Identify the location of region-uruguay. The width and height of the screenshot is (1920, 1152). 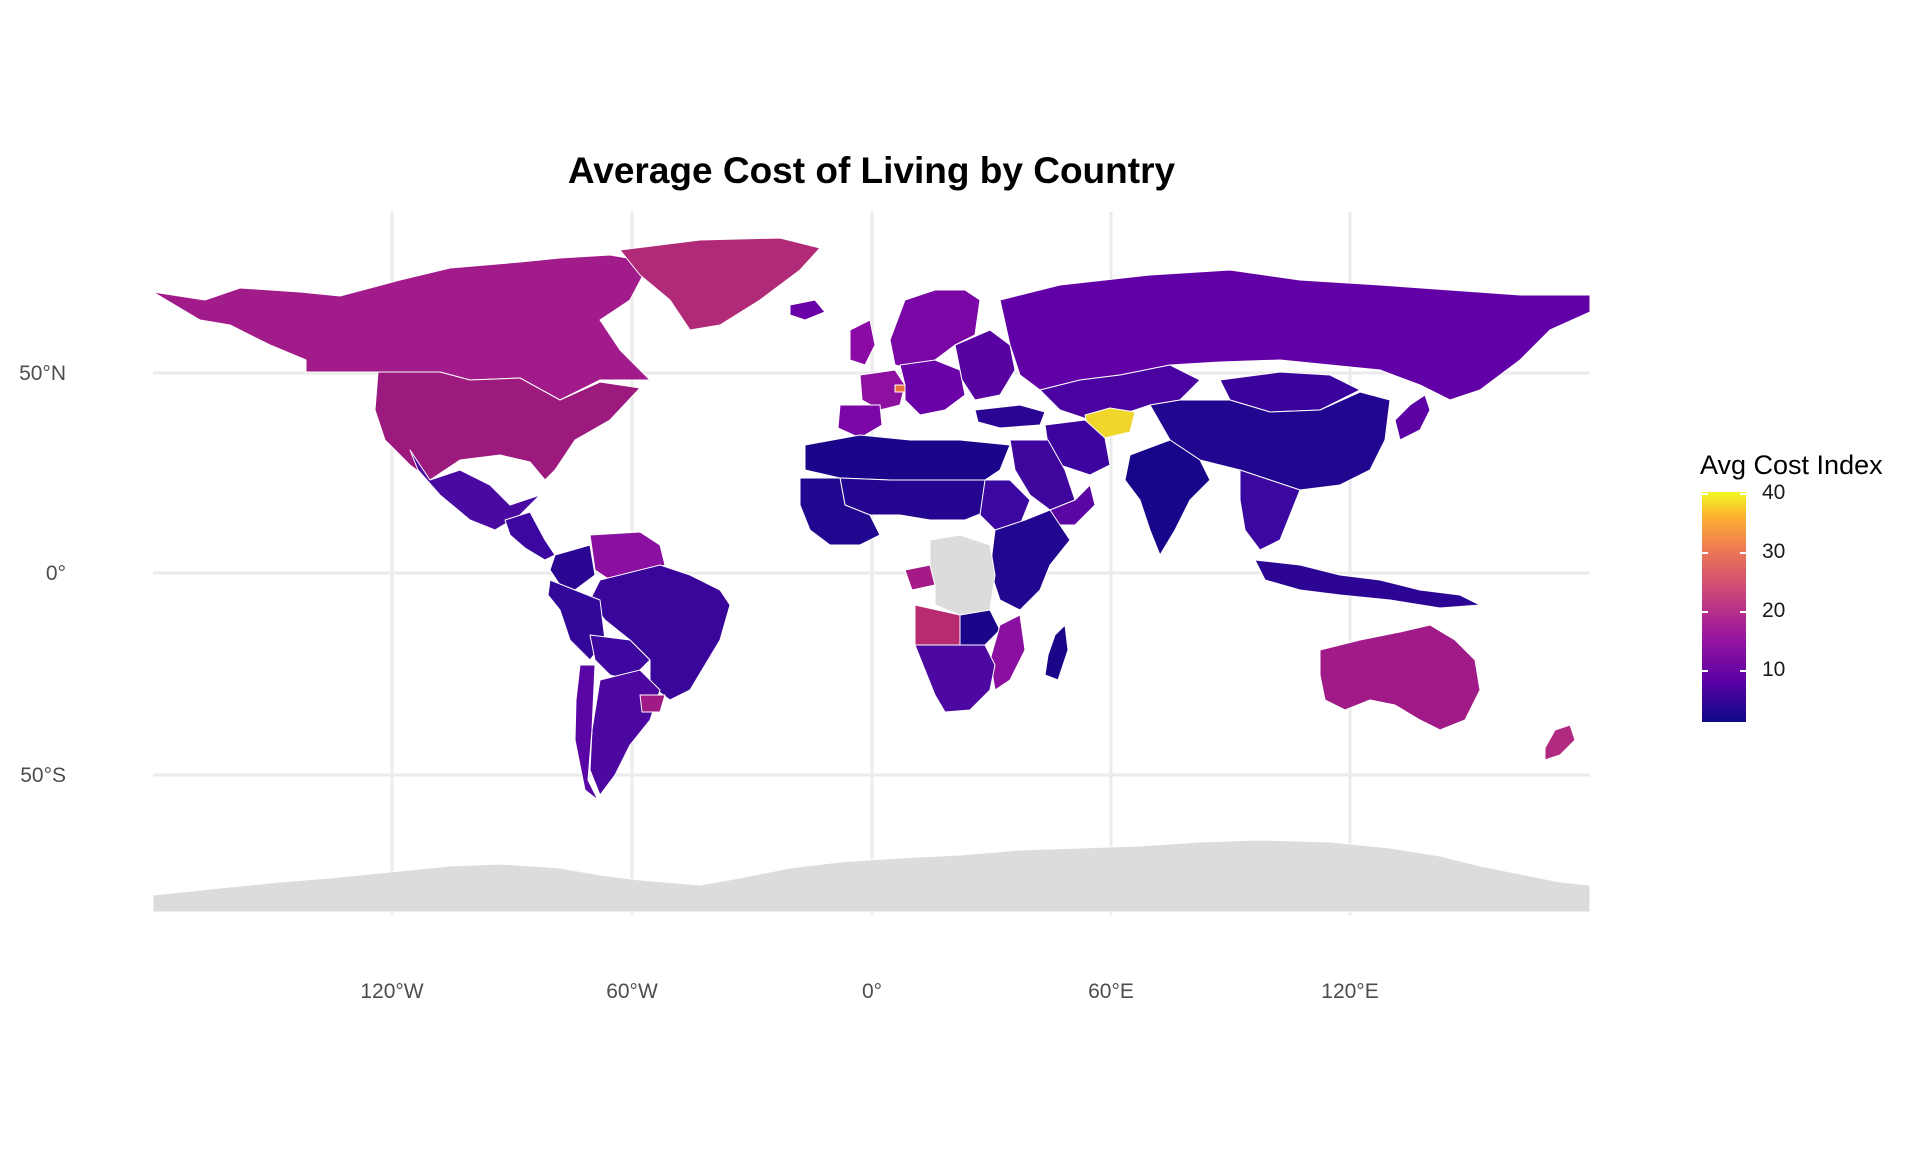
(652, 703).